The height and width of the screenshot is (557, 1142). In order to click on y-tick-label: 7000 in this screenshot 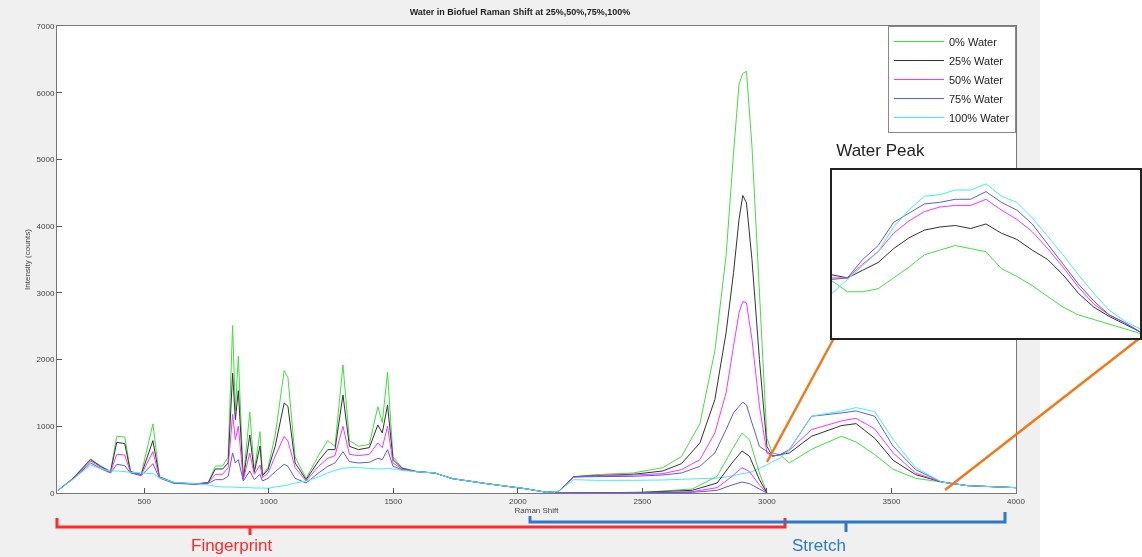, I will do `click(45, 26)`.